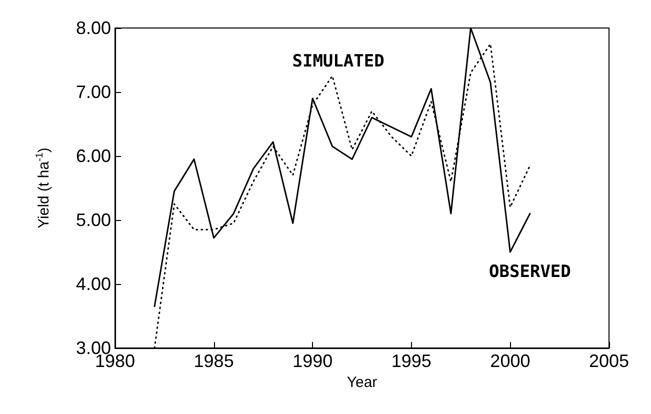 The width and height of the screenshot is (651, 414). Describe the element at coordinates (338, 61) in the screenshot. I see `series-label: SIMULATED` at that location.